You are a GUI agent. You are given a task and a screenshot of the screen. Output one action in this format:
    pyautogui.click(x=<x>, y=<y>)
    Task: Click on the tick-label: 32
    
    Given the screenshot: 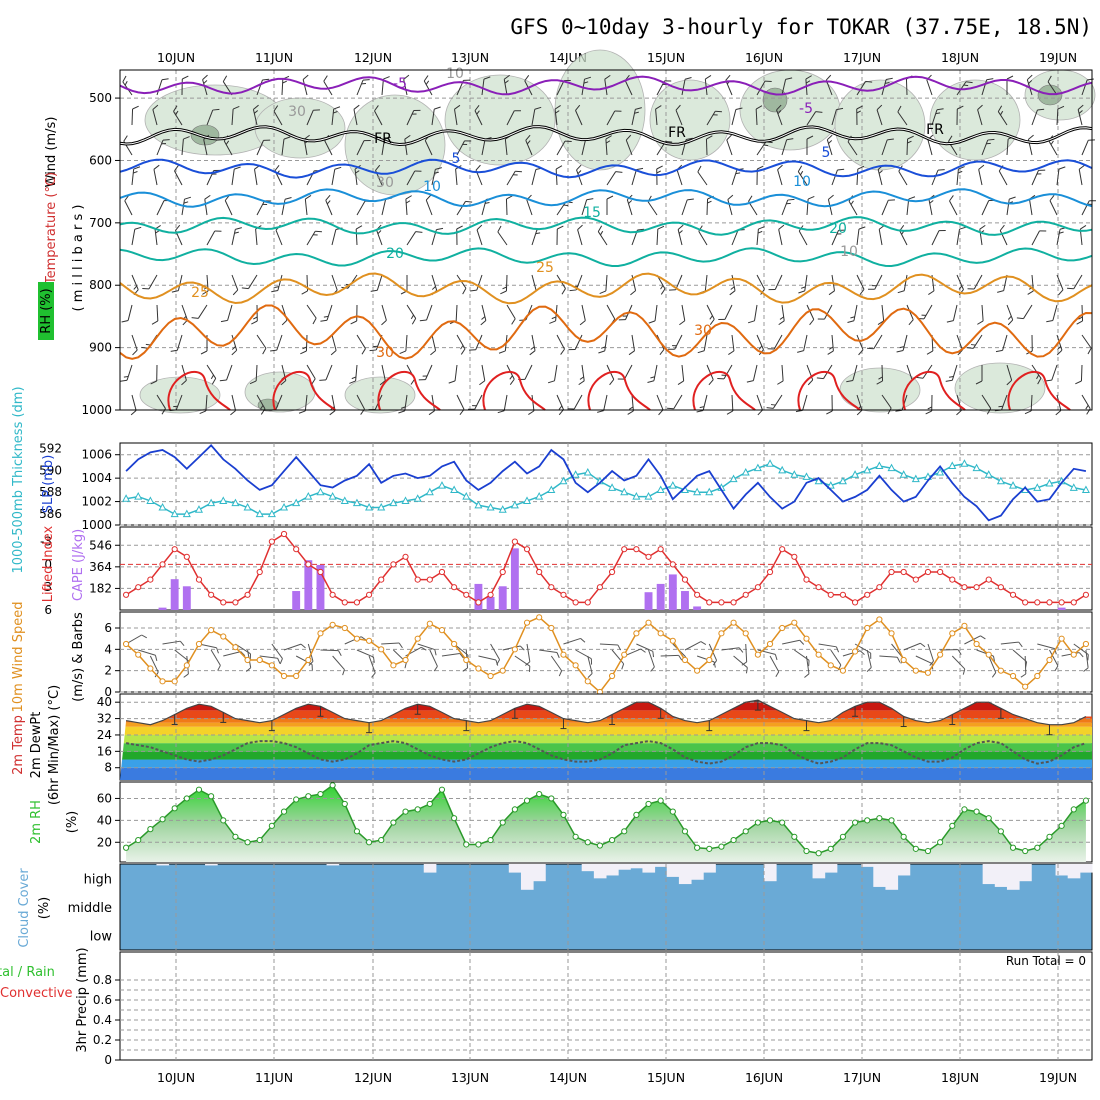 What is the action you would take?
    pyautogui.click(x=104, y=719)
    